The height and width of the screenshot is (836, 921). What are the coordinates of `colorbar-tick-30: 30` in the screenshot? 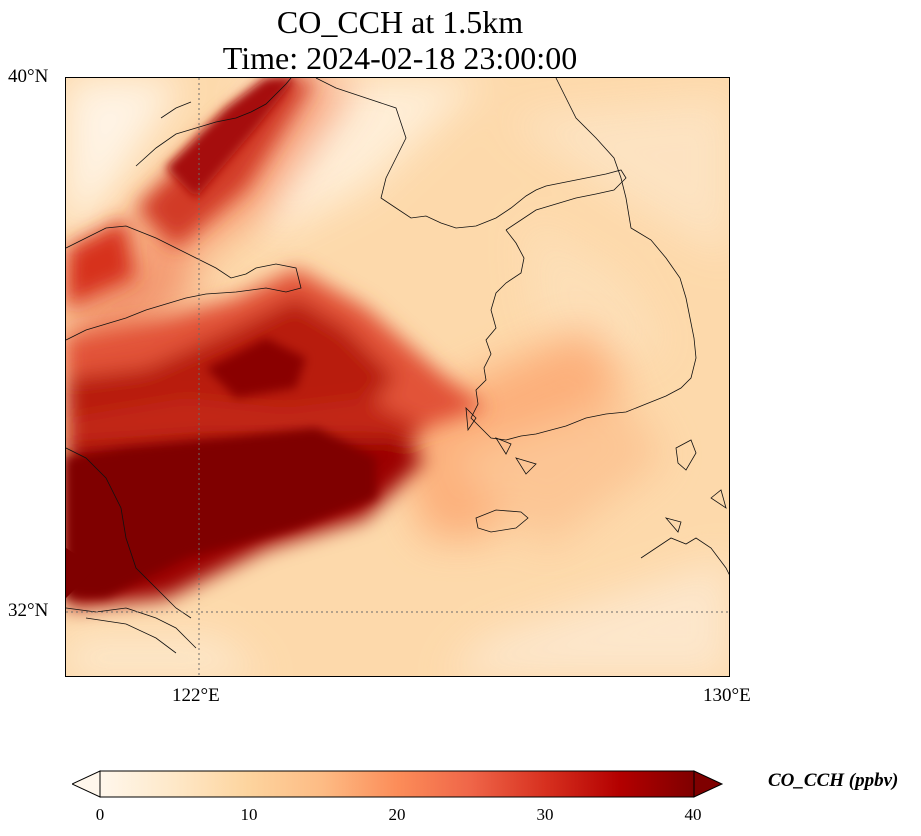 It's located at (545, 814).